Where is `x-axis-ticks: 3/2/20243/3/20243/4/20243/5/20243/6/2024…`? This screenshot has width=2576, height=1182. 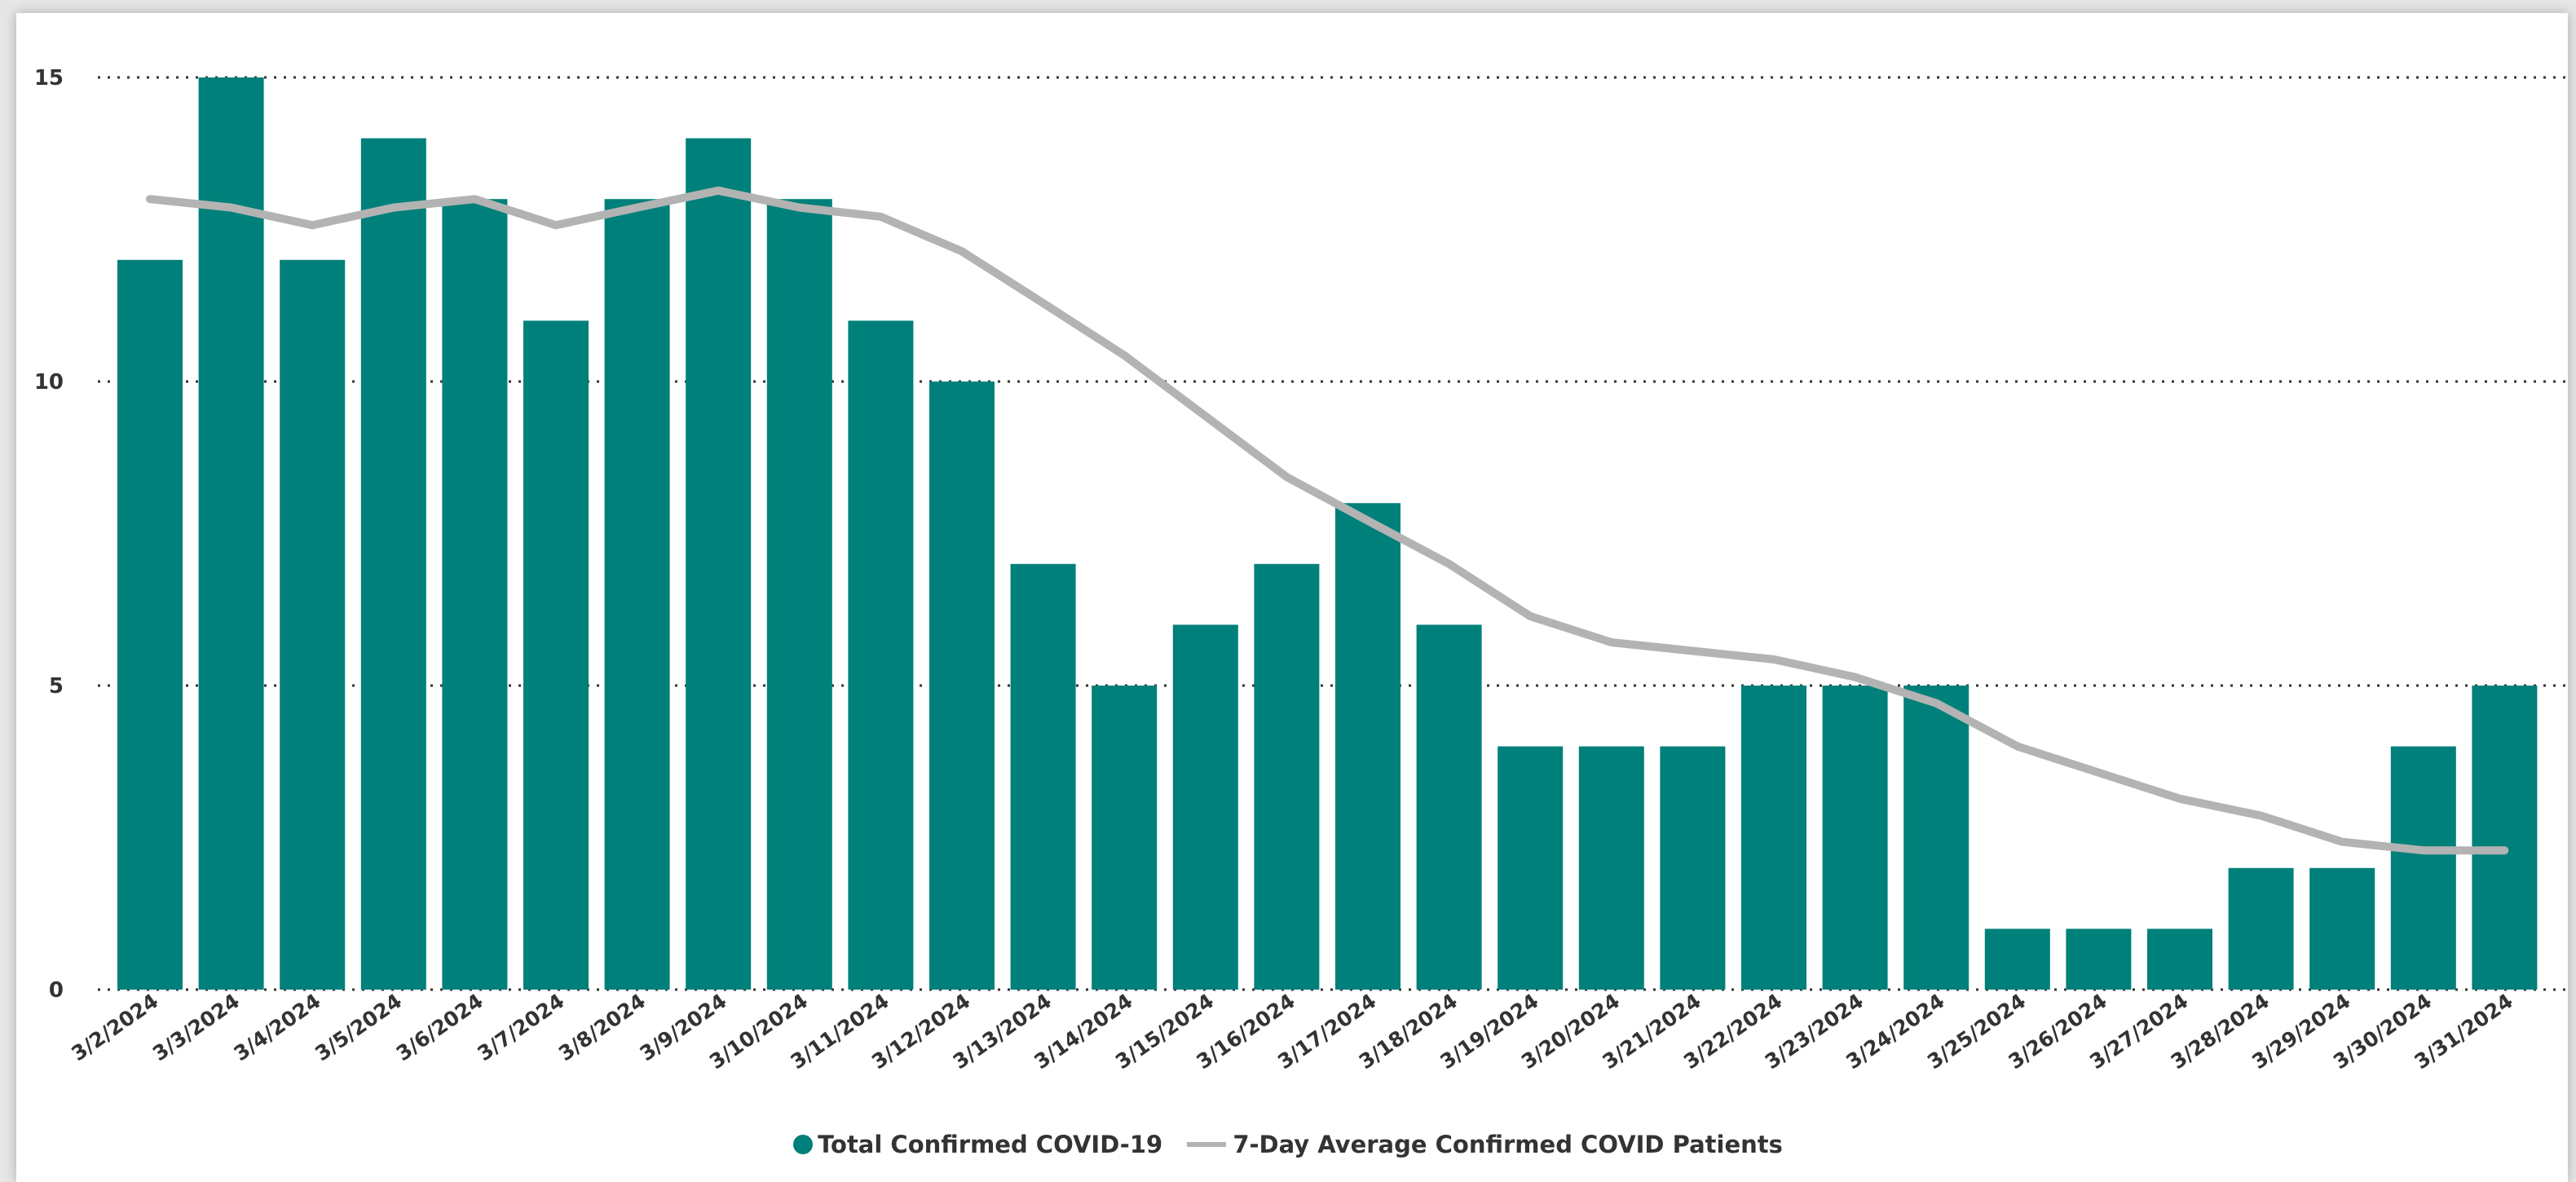 x-axis-ticks: 3/2/20243/3/20243/4/20243/5/20243/6/2024… is located at coordinates (1291, 1031).